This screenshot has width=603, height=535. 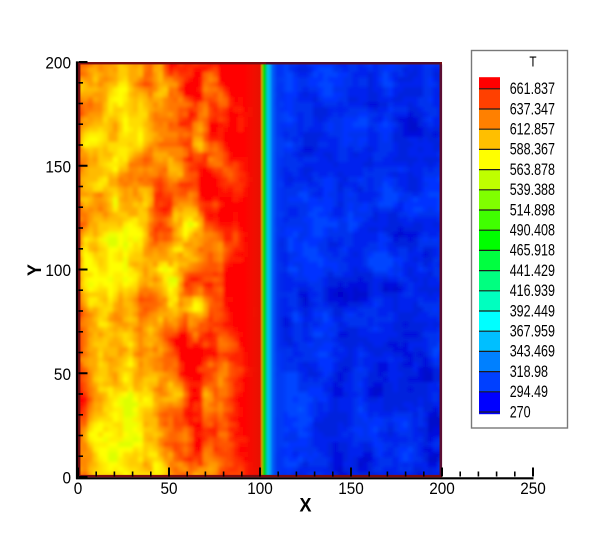 I want to click on svg-text: 490.408, so click(x=532, y=231).